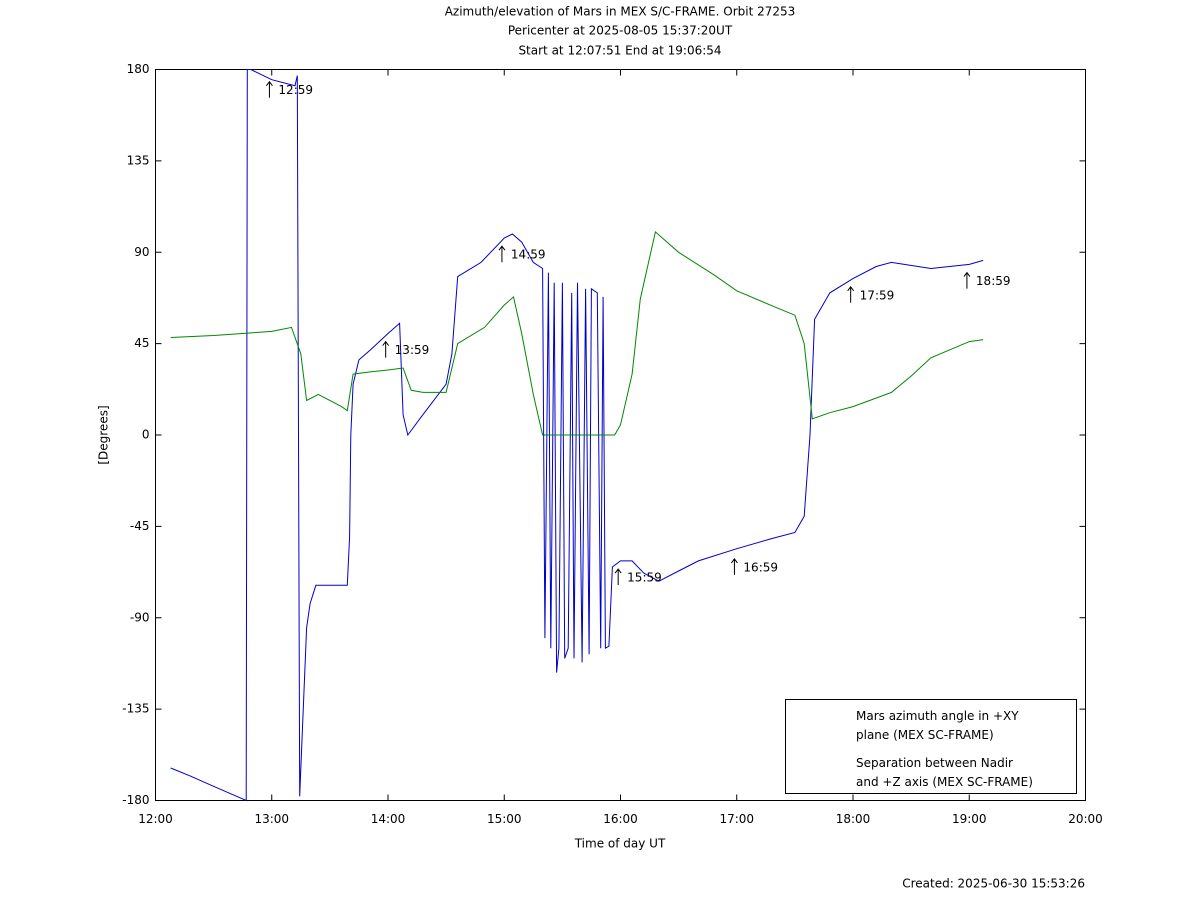 This screenshot has width=1200, height=901. I want to click on x-tick-label: 13:00, so click(271, 819).